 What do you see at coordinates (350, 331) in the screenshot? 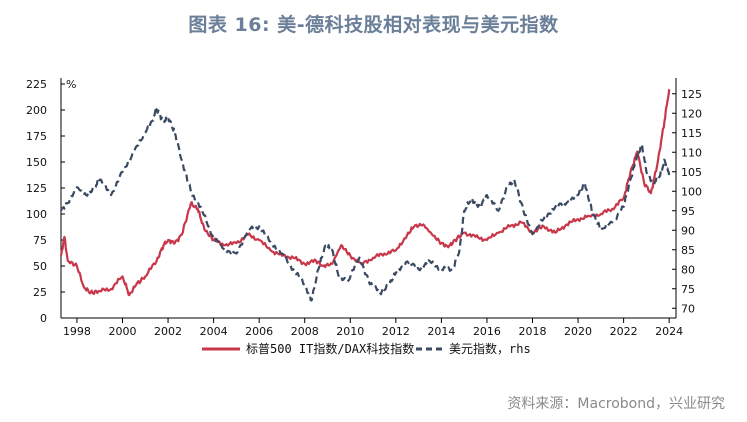
I see `x-tick-label: 2010` at bounding box center [350, 331].